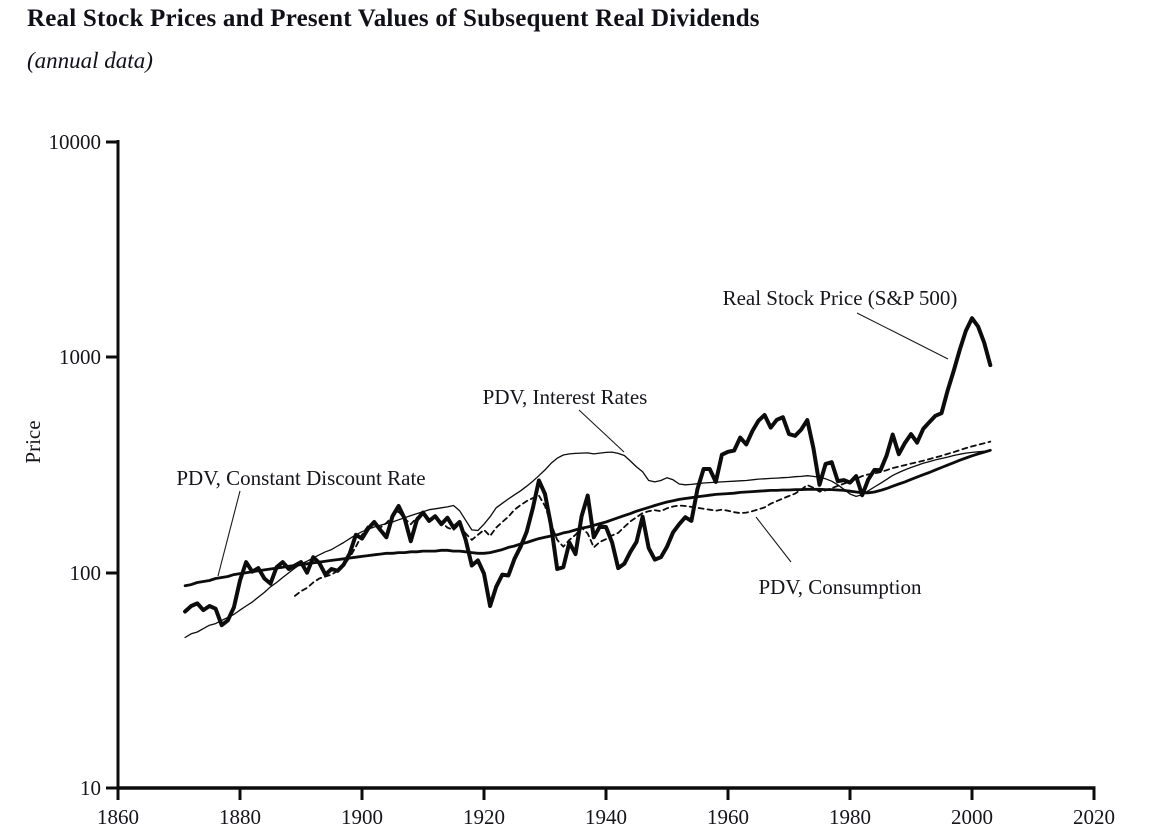 The image size is (1152, 840). I want to click on x-tick-label-1960: 1960, so click(728, 817).